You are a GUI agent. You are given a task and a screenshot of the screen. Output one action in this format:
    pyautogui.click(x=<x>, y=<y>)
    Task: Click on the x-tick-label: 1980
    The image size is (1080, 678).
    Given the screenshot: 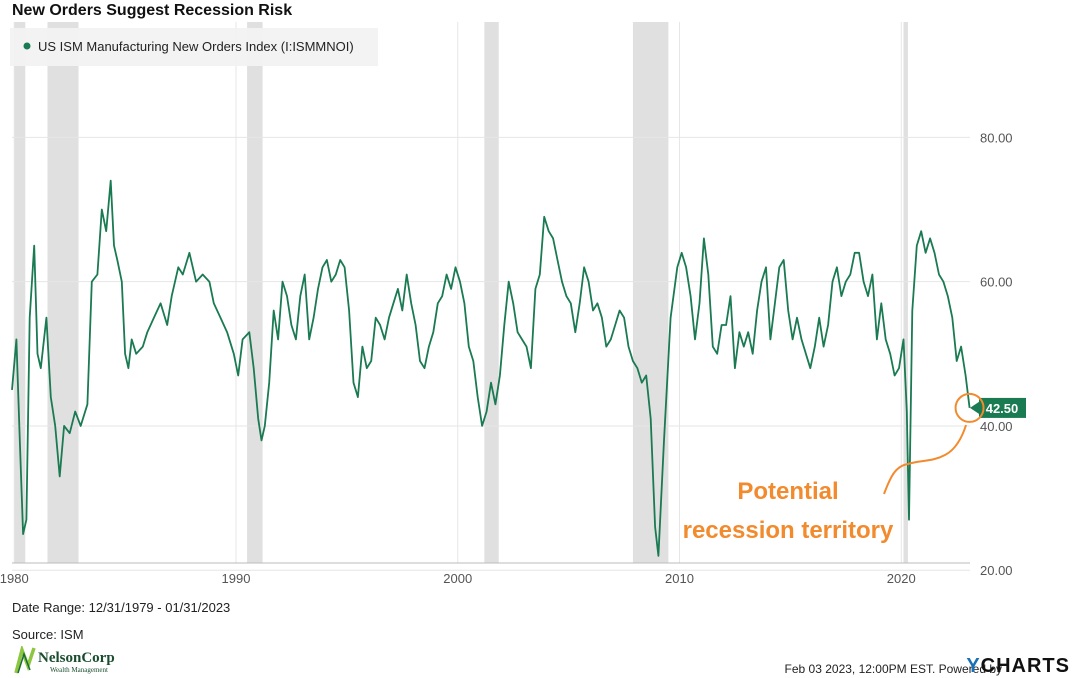 What is the action you would take?
    pyautogui.click(x=14, y=578)
    